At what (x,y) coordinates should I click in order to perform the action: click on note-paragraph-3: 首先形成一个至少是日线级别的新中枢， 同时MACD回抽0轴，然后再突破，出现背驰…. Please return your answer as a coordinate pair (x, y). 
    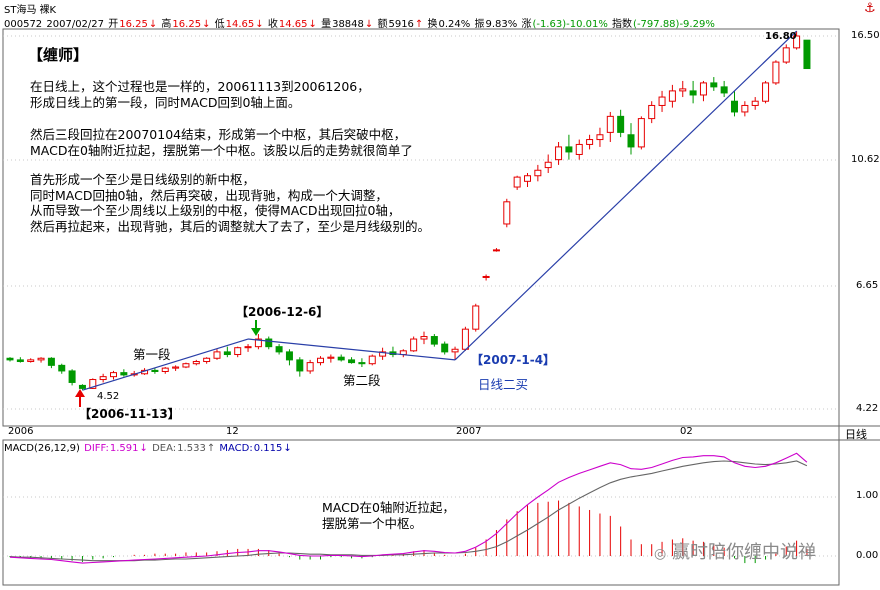
    Looking at the image, I should click on (230, 203).